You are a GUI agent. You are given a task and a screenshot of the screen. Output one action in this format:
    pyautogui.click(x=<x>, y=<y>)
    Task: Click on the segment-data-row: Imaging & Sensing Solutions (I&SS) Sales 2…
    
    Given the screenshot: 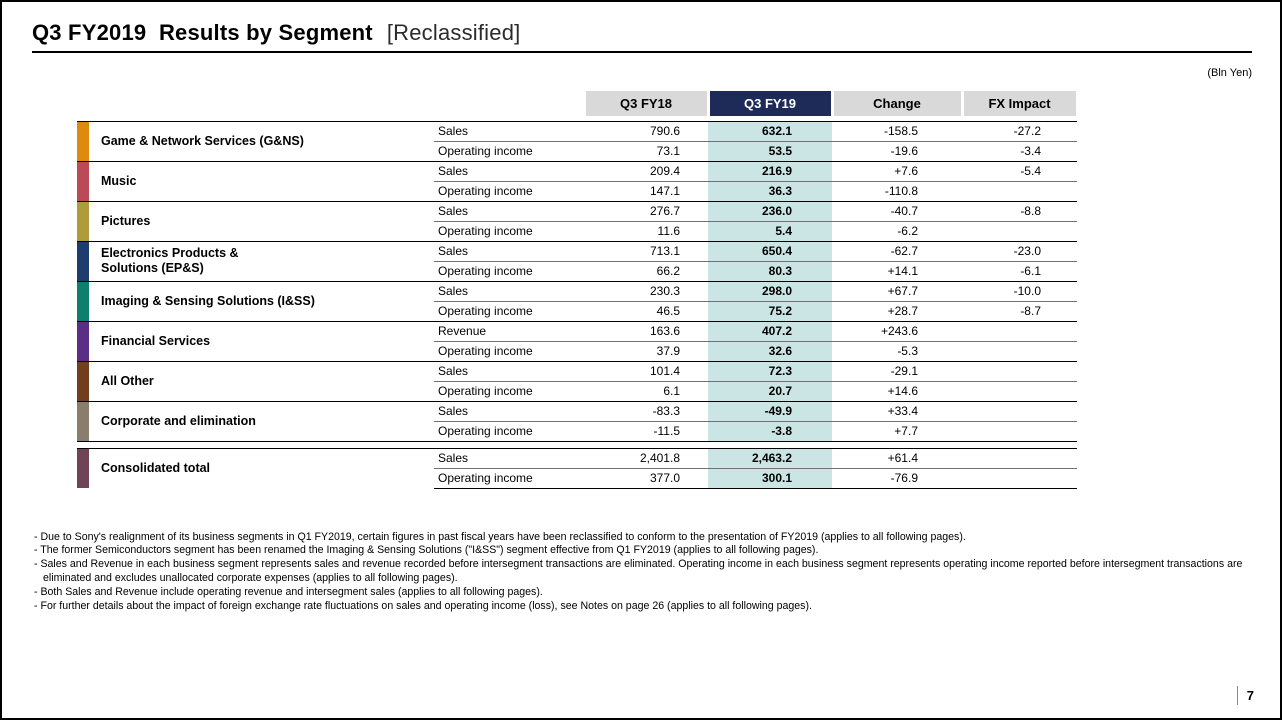 What is the action you would take?
    pyautogui.click(x=577, y=300)
    